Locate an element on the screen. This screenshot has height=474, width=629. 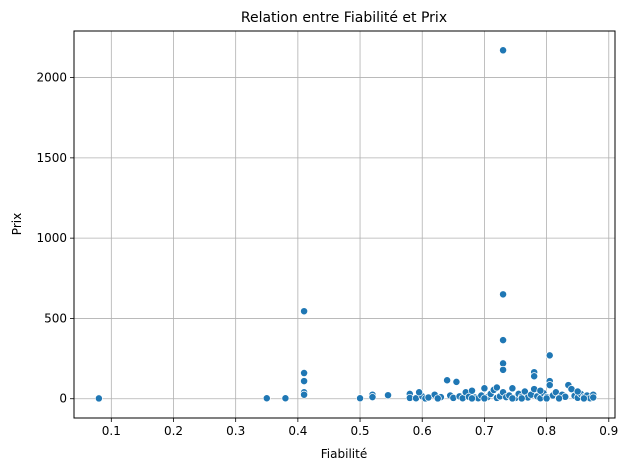
y-tick-label: 500 is located at coordinates (55, 318).